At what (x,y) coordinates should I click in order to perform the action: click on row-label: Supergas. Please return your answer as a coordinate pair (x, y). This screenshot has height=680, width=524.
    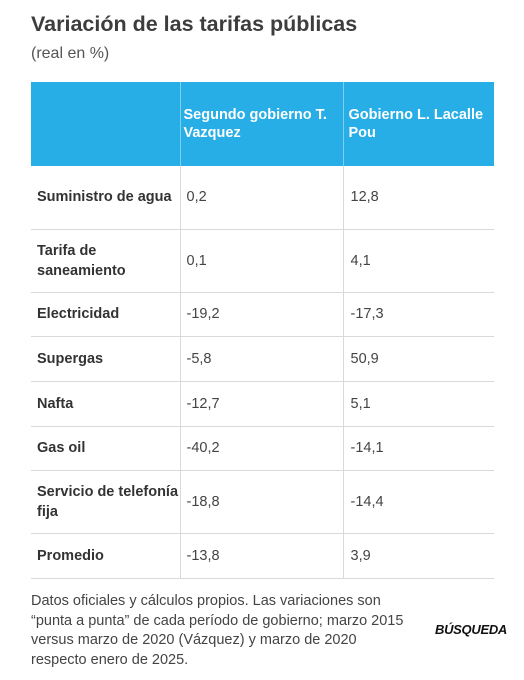
    Looking at the image, I should click on (106, 359).